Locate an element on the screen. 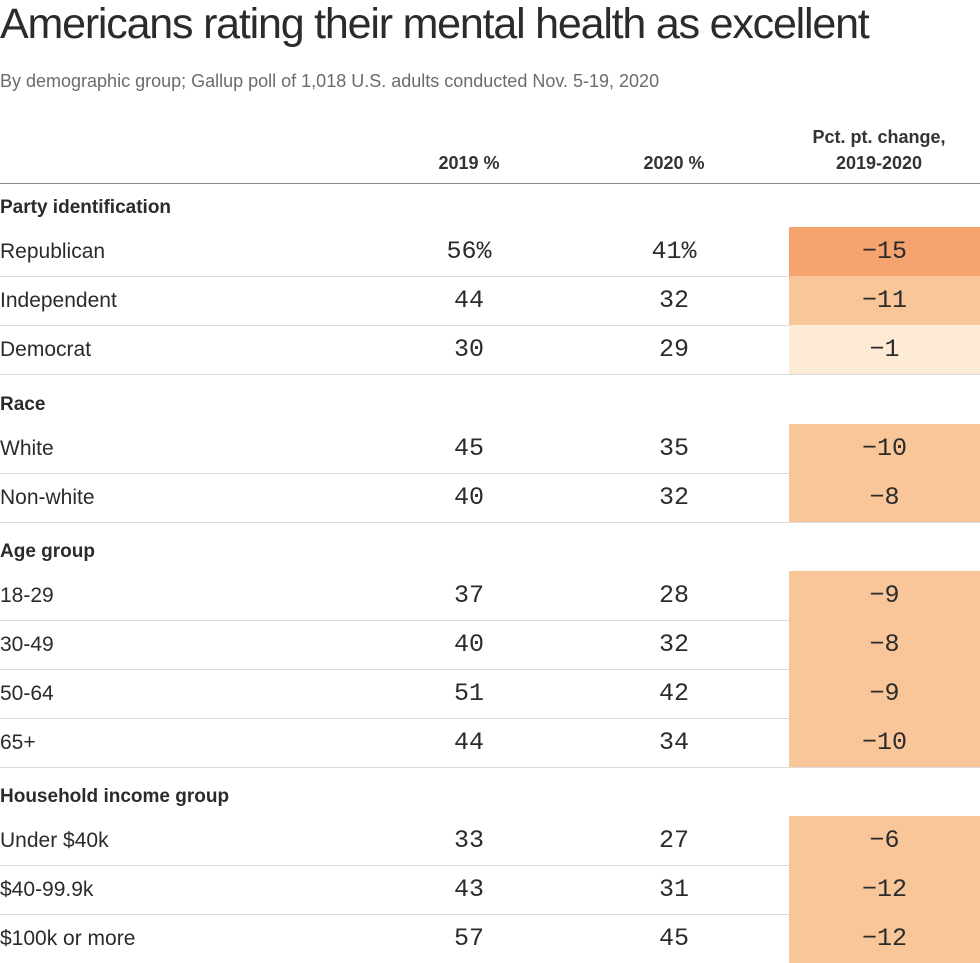 The image size is (980, 963). value-2019: 33 is located at coordinates (468, 840).